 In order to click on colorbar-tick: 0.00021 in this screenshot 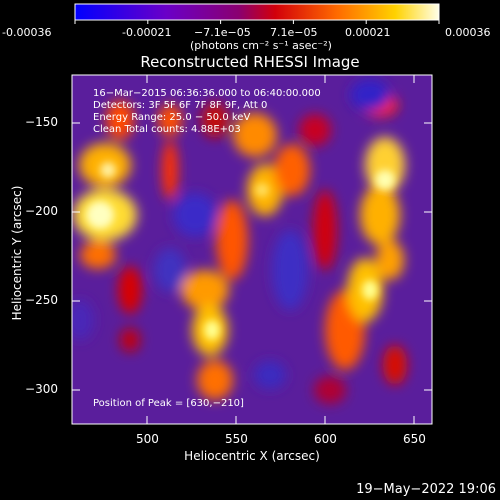, I will do `click(368, 32)`.